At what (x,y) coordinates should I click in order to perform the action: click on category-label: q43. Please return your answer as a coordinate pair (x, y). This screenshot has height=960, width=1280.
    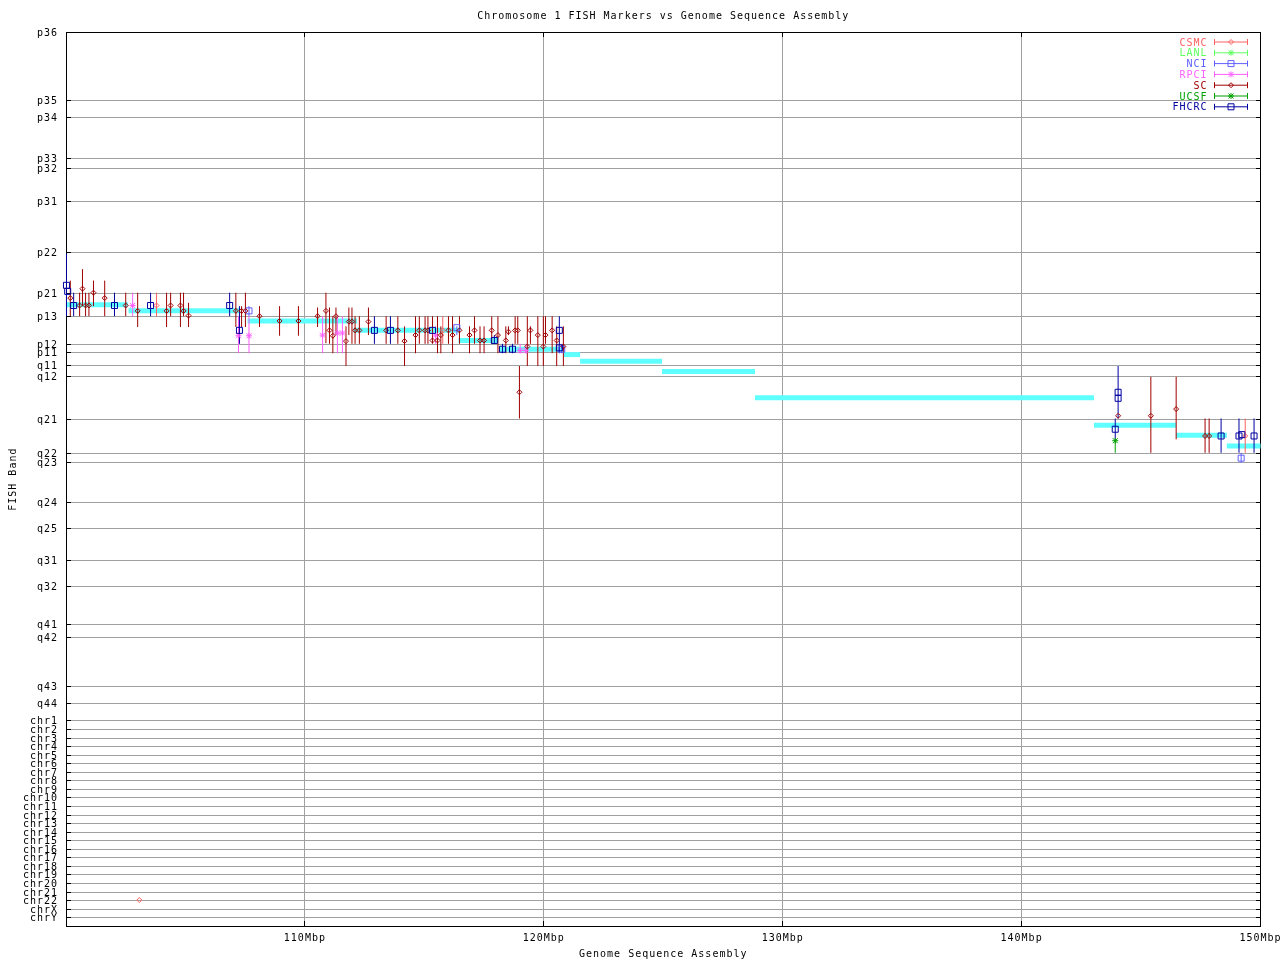
    Looking at the image, I should click on (47, 687).